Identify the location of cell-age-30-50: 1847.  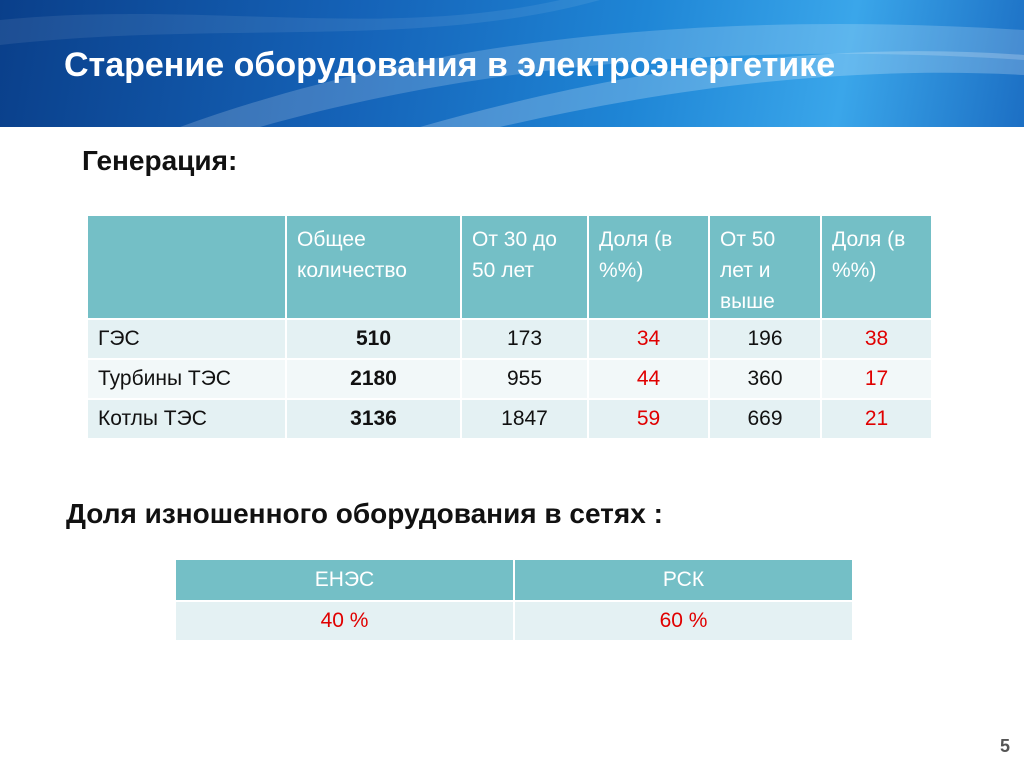
(524, 419).